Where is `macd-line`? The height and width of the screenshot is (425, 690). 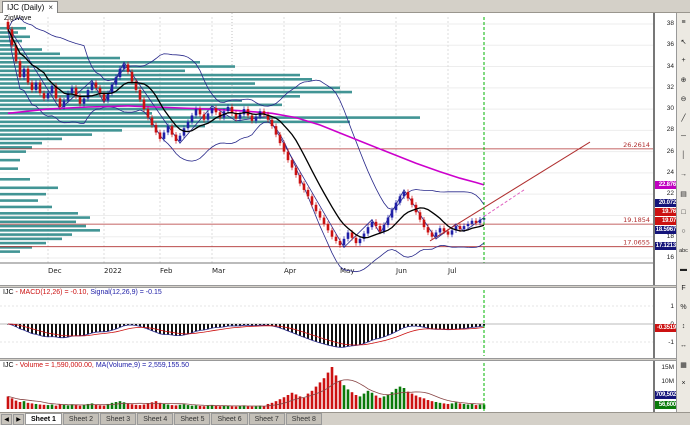 macd-line is located at coordinates (246, 335).